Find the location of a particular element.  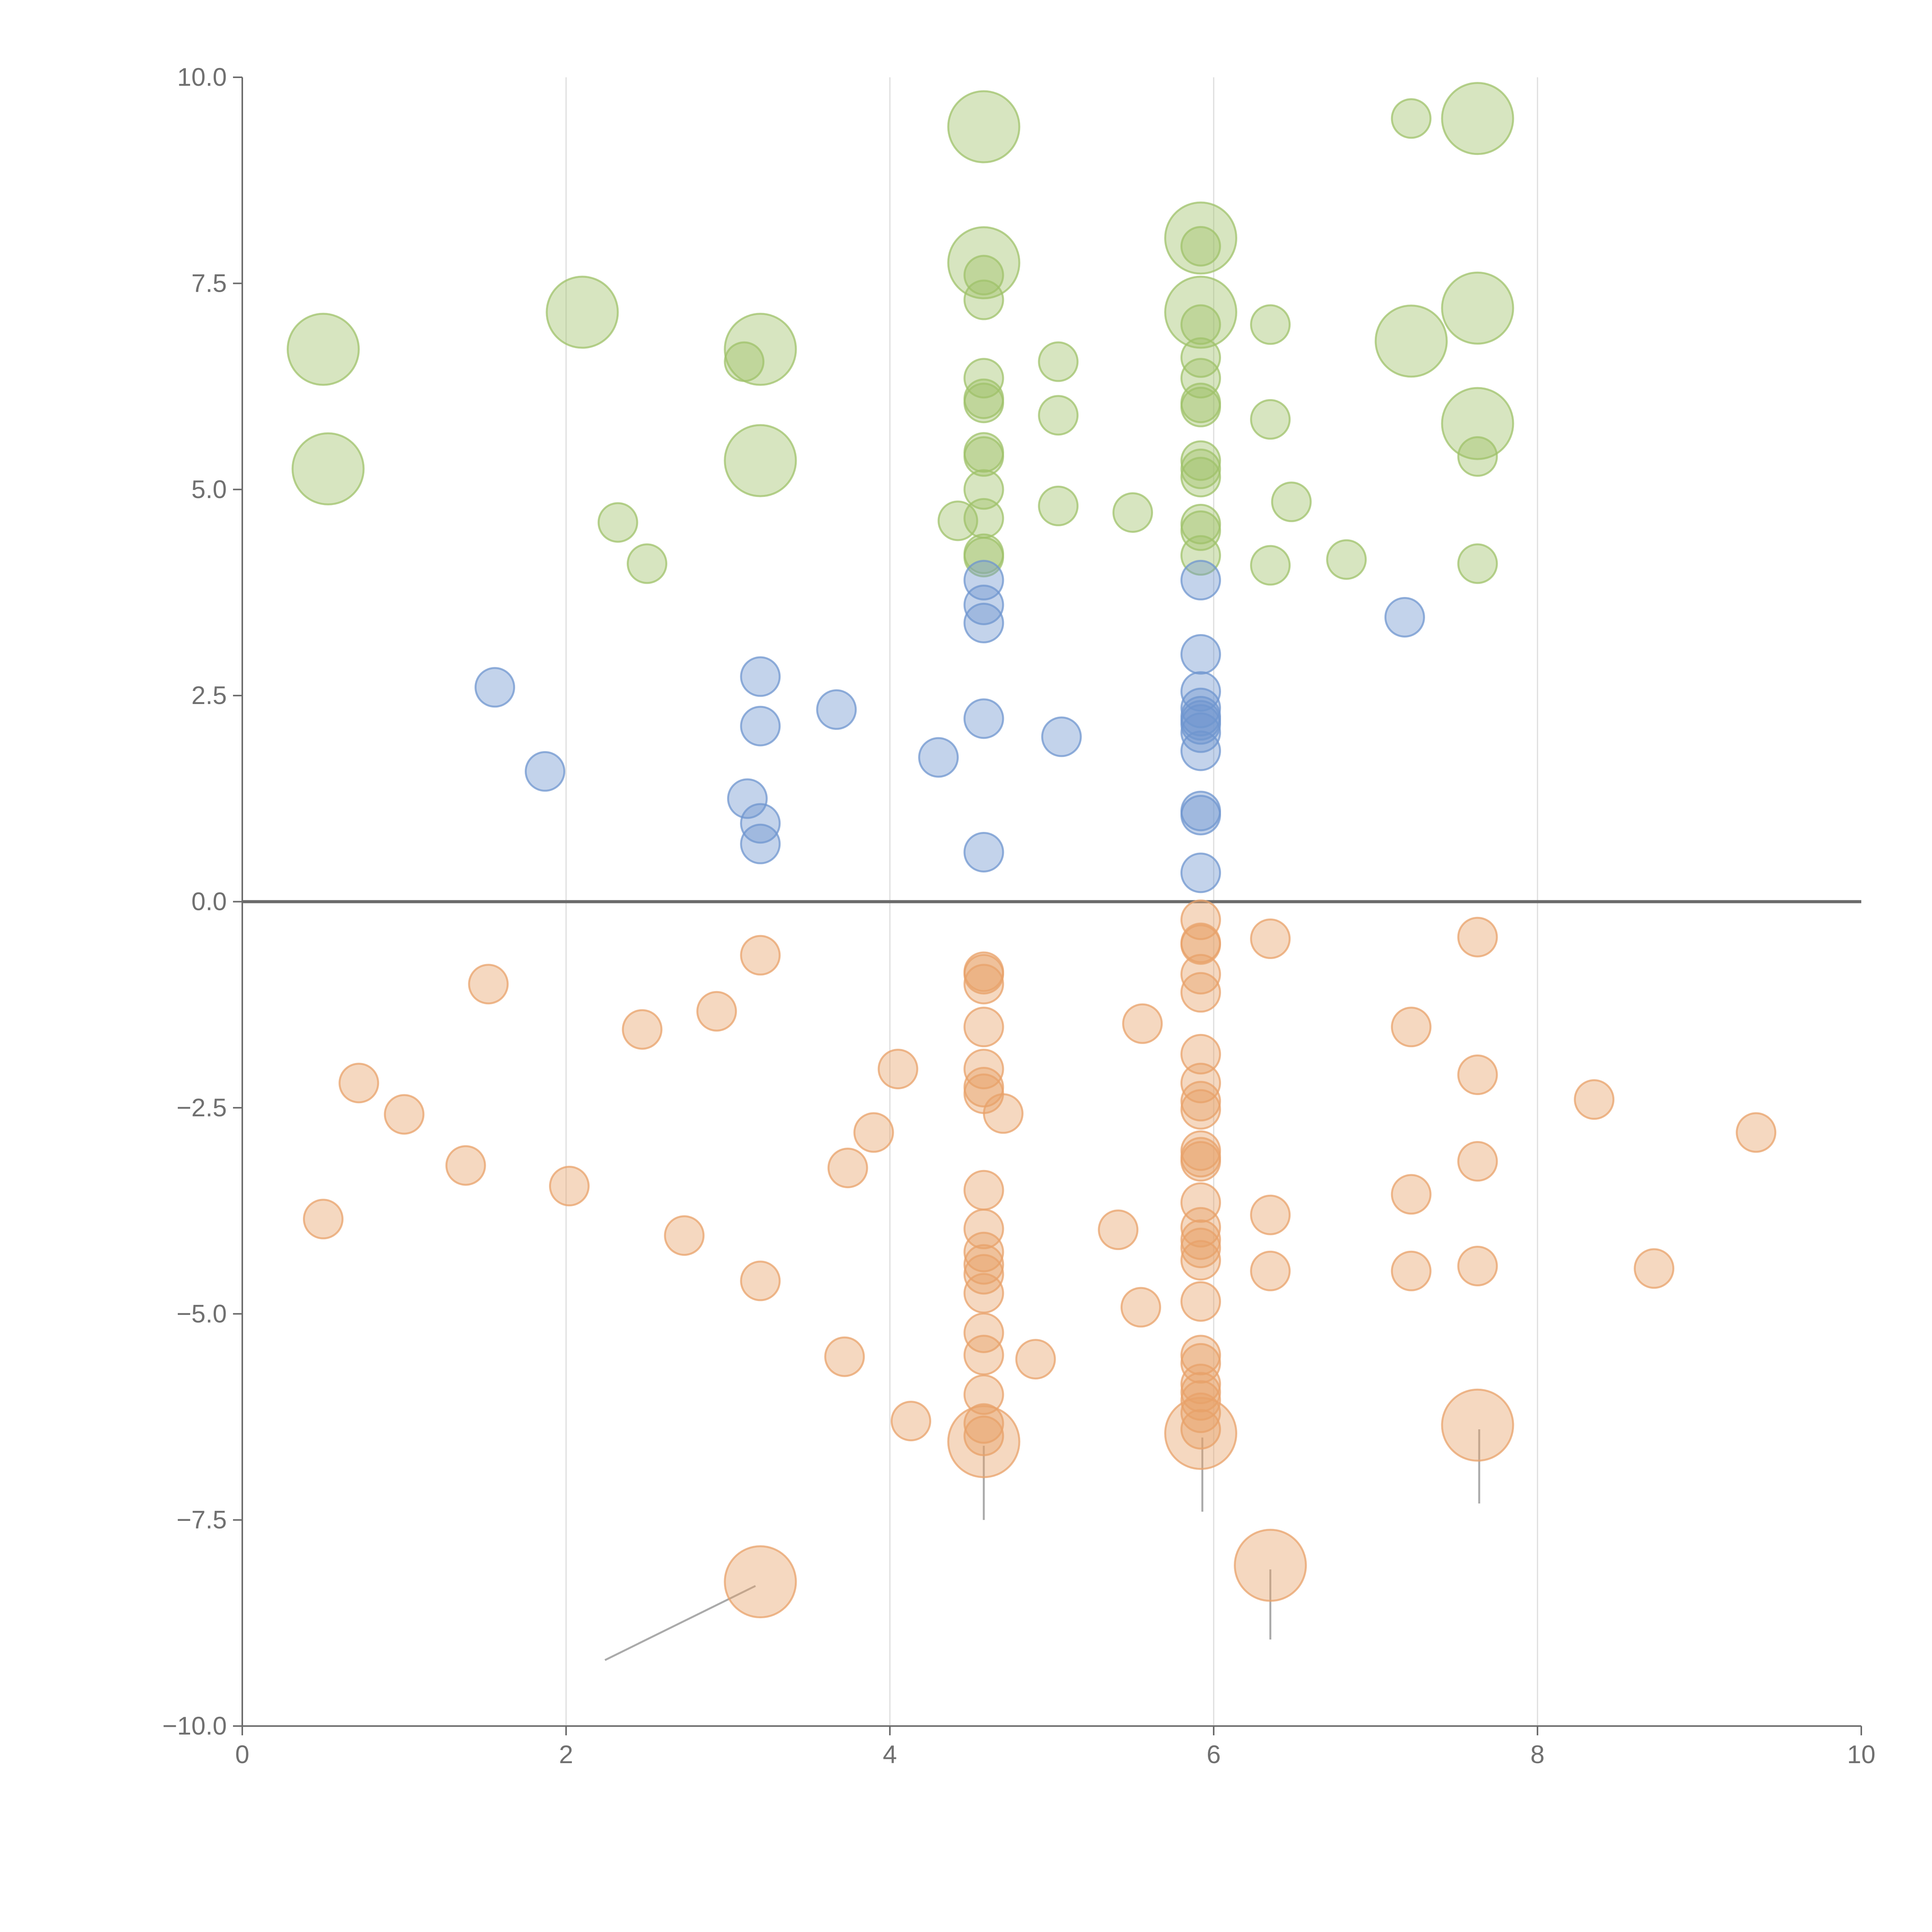

x-tick-label: 2 is located at coordinates (566, 1755).